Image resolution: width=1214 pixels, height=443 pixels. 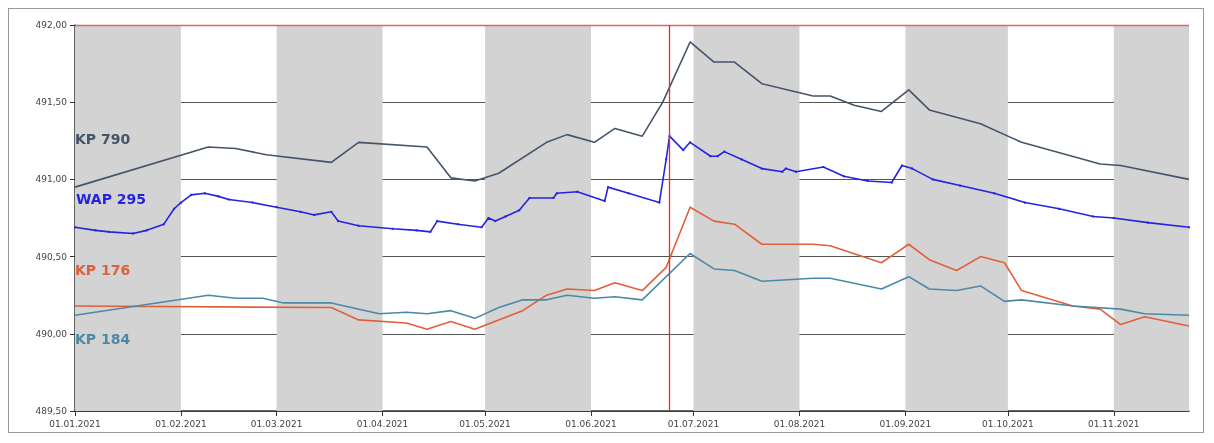 I want to click on y-tick-label: 490,00, so click(x=51, y=333).